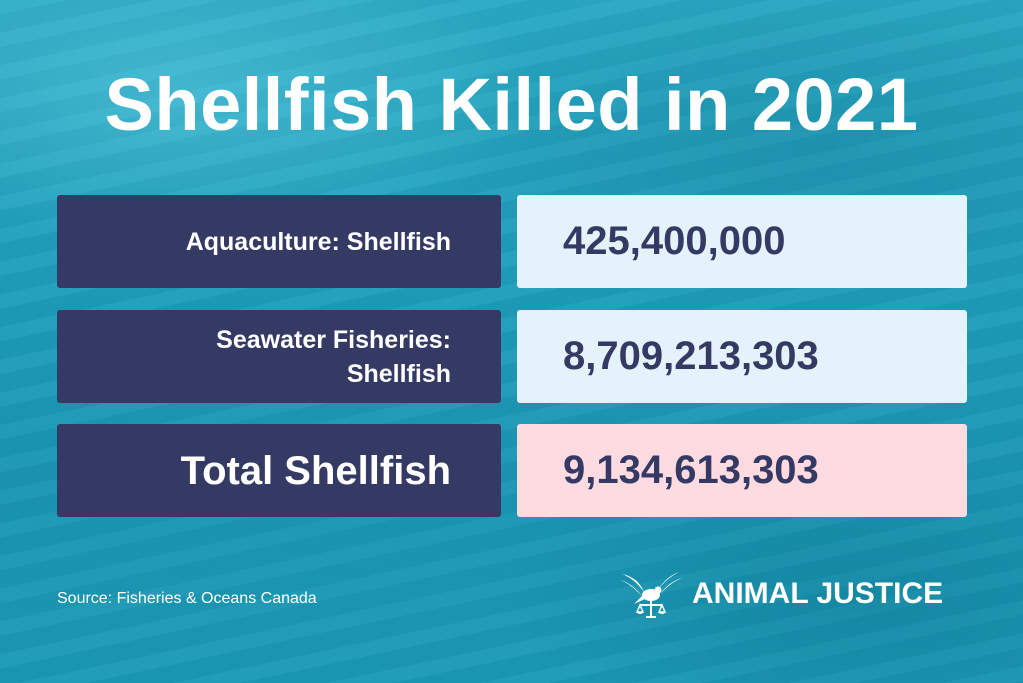 Image resolution: width=1023 pixels, height=683 pixels. What do you see at coordinates (511, 104) in the screenshot?
I see `page-title: Shellfish Killed in 2021` at bounding box center [511, 104].